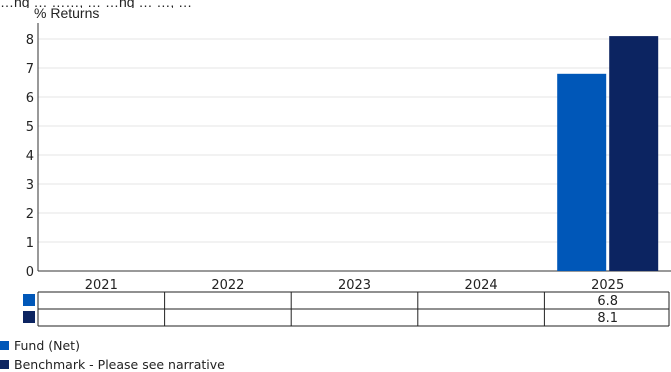 The height and width of the screenshot is (372, 671). What do you see at coordinates (4, 364) in the screenshot?
I see `benchmark-swatch` at bounding box center [4, 364].